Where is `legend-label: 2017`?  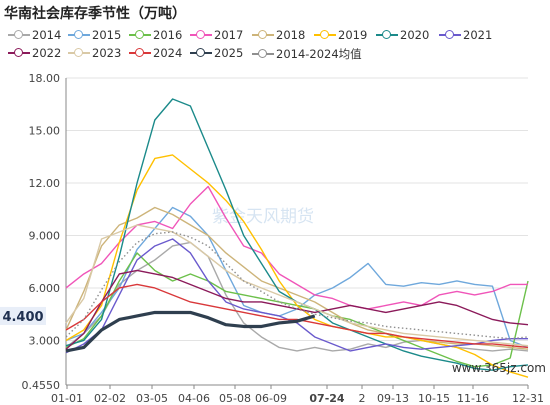
legend-label: 2017 is located at coordinates (229, 35).